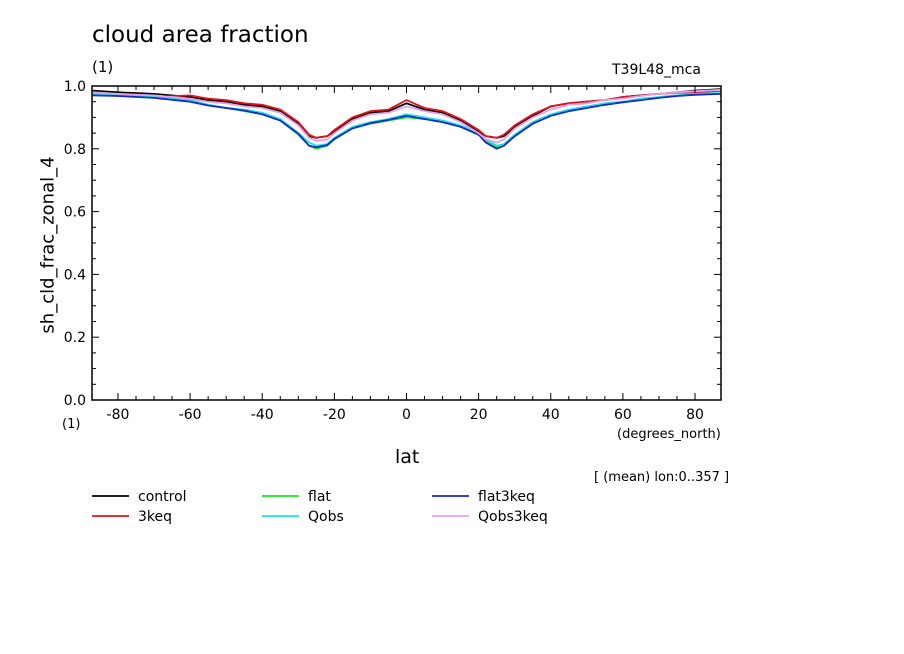 This screenshot has width=904, height=654. Describe the element at coordinates (662, 477) in the screenshot. I see `mean-note: [ (mean) lon:0..357 ]` at that location.